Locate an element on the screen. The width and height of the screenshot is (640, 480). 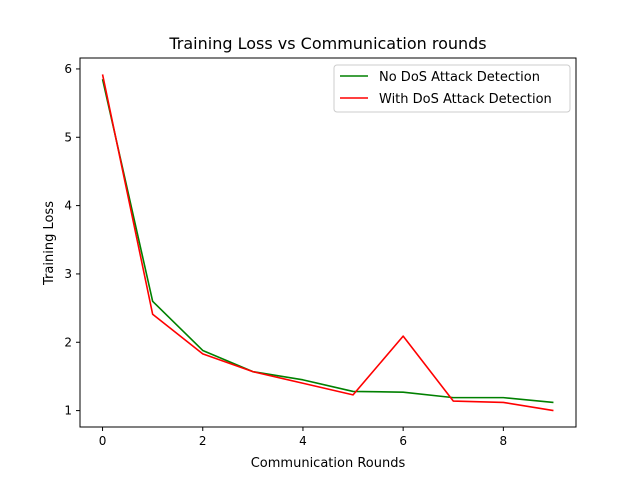
legend-label-with-dos: With DoS Attack Detection is located at coordinates (465, 99).